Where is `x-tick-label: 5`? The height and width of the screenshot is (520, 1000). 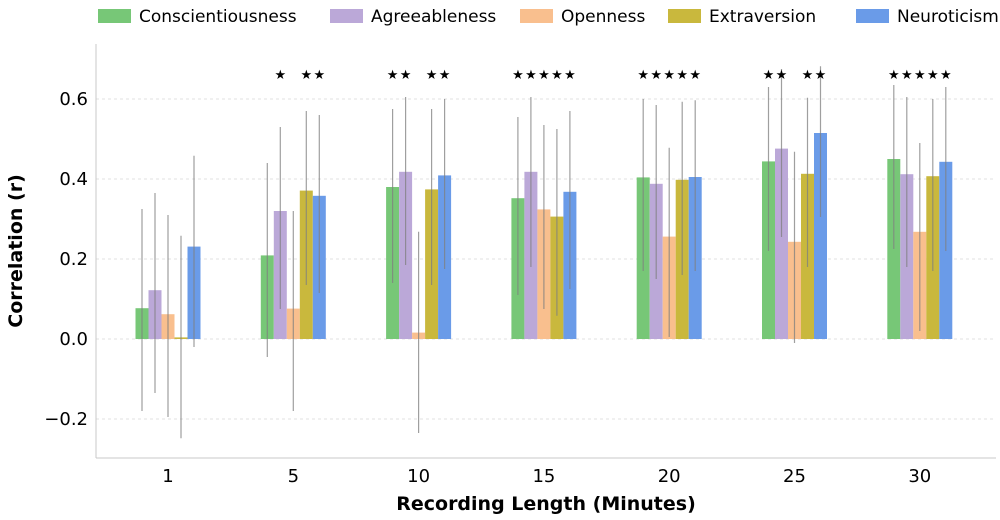
x-tick-label: 5 is located at coordinates (293, 476).